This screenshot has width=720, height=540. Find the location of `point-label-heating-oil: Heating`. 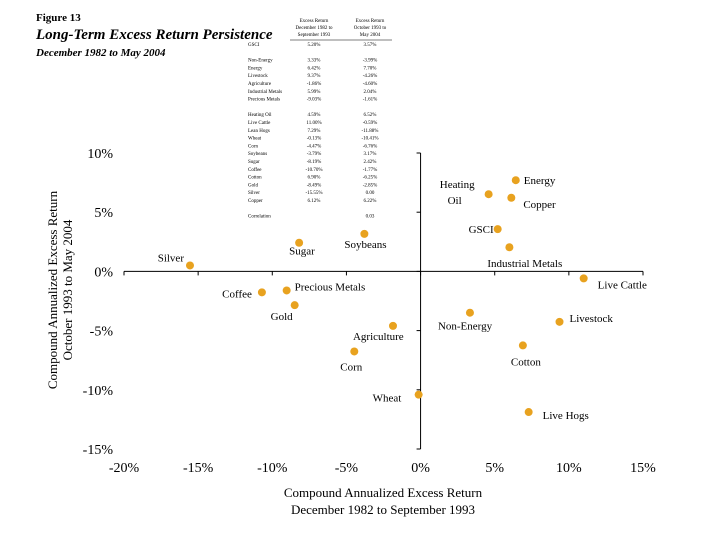

point-label-heating-oil: Heating is located at coordinates (457, 185).